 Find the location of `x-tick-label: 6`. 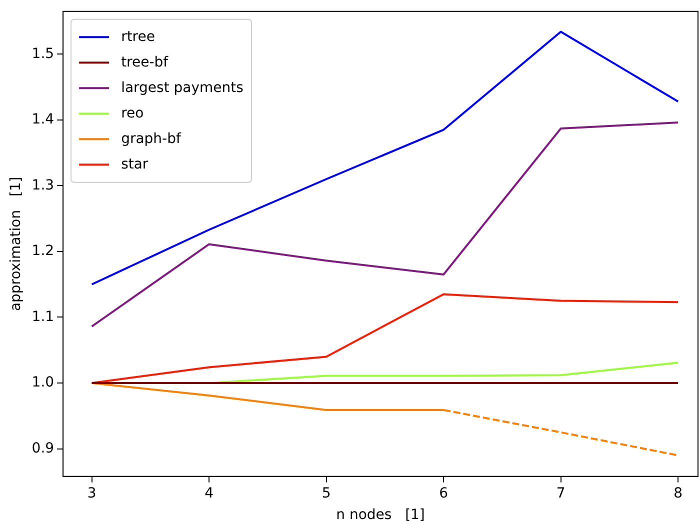

x-tick-label: 6 is located at coordinates (443, 493).